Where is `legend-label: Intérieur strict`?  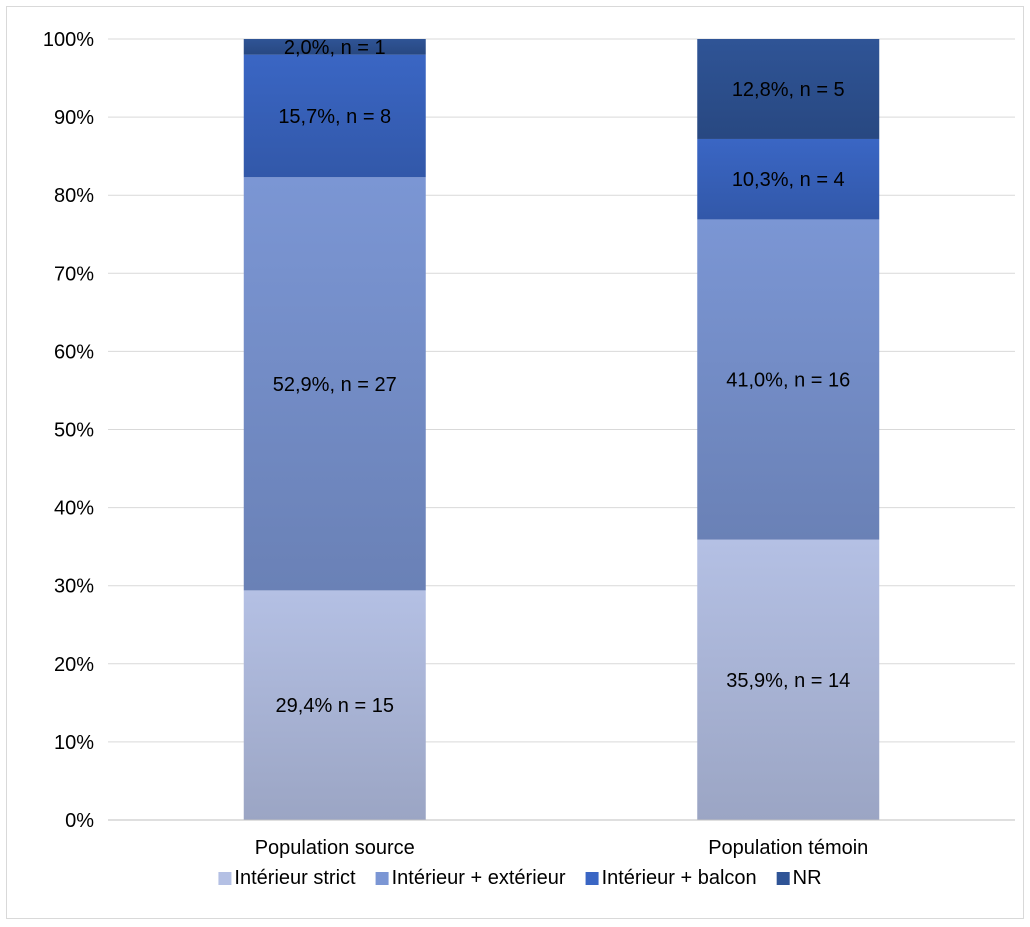
legend-label: Intérieur strict is located at coordinates (295, 878).